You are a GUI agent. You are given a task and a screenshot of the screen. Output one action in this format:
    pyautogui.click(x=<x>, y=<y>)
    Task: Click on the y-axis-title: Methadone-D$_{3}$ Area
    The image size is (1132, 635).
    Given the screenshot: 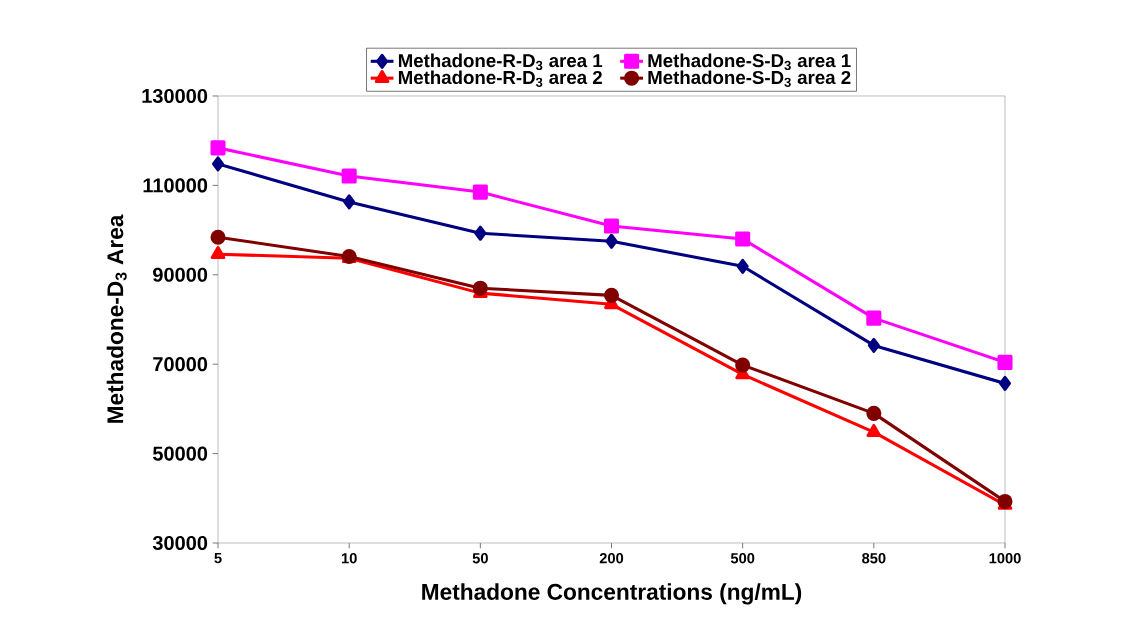 What is the action you would take?
    pyautogui.click(x=116, y=318)
    